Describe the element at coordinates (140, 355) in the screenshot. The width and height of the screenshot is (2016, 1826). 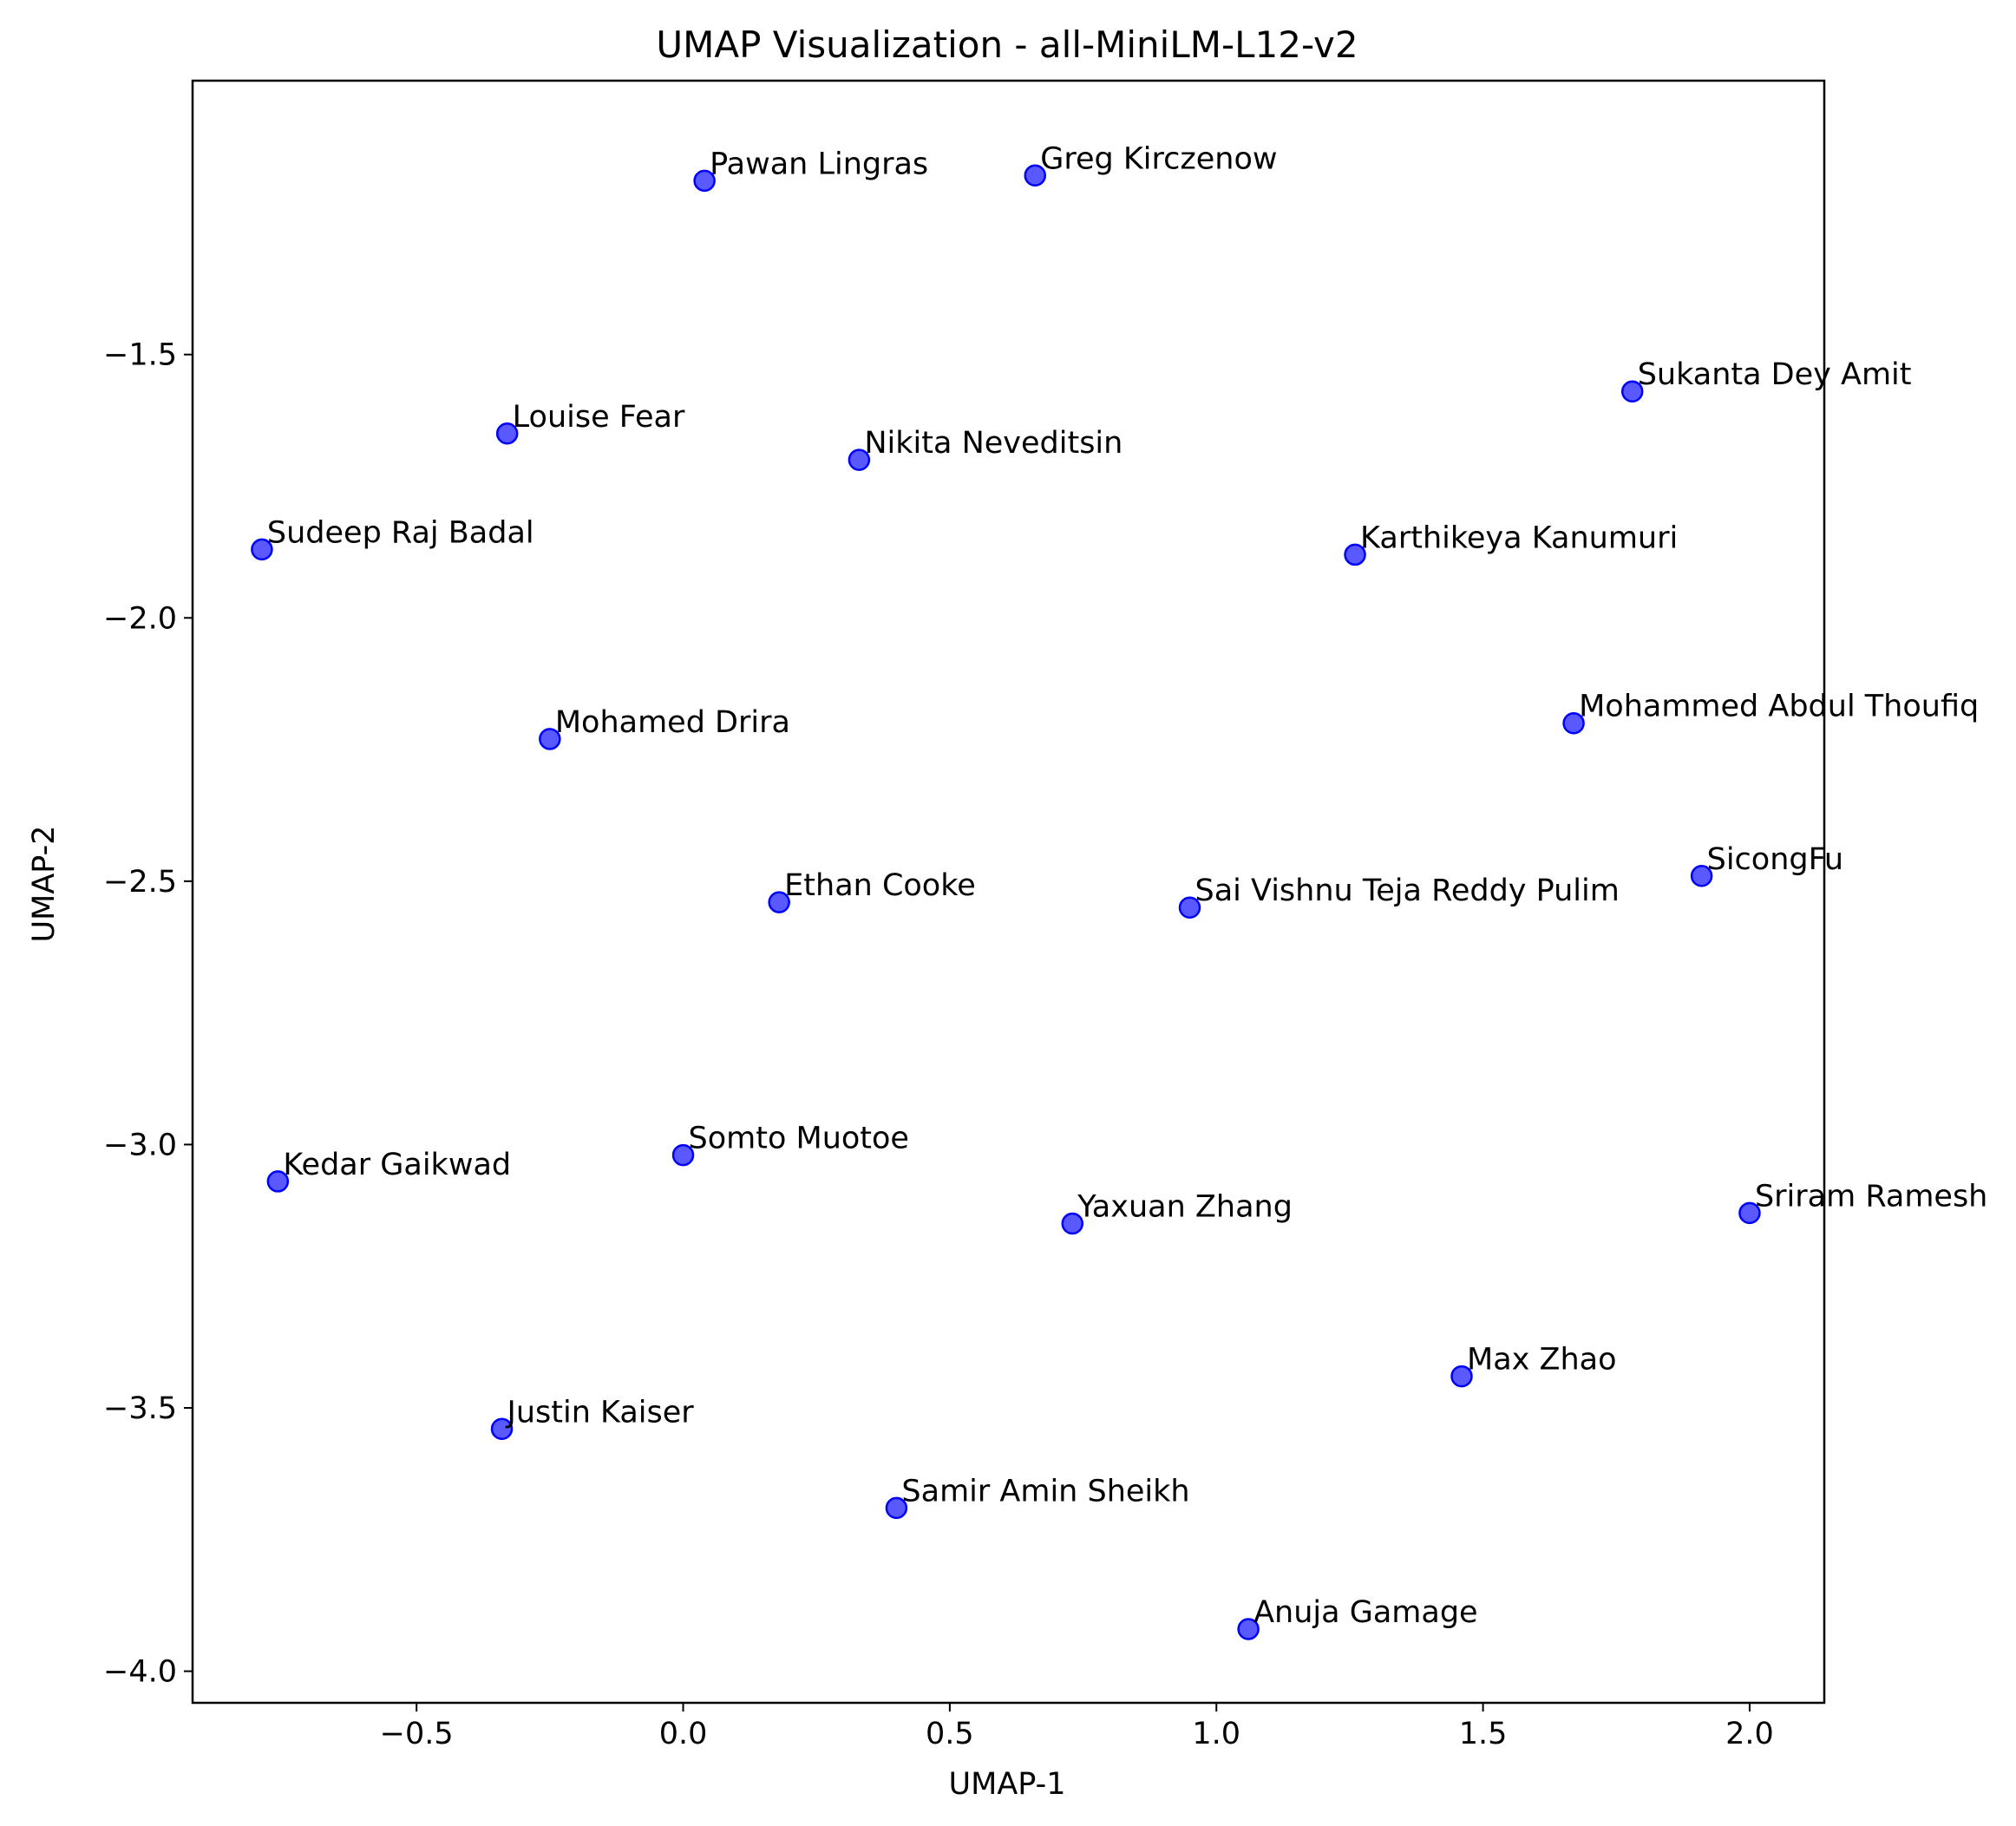
I see `y-tick-label: −1.5` at that location.